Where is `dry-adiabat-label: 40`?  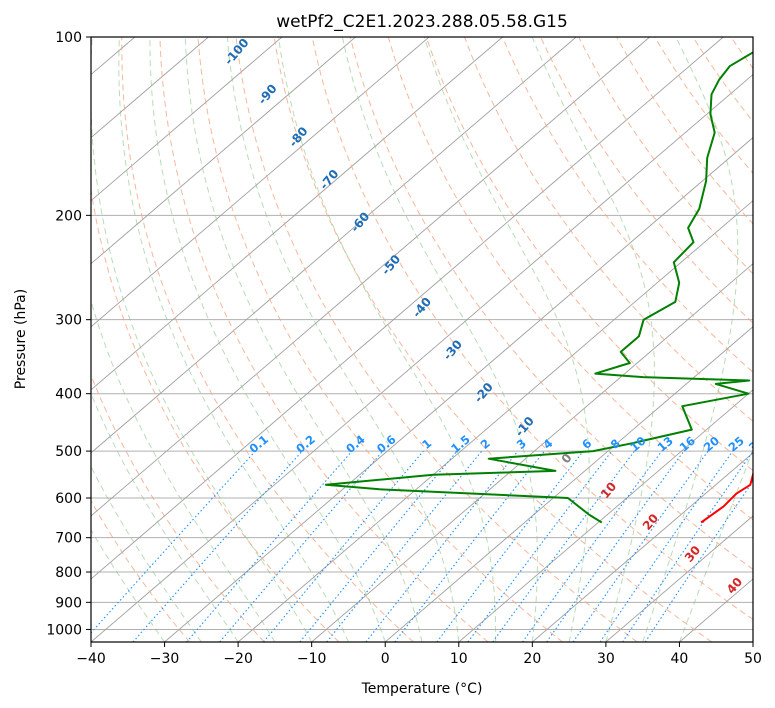
dry-adiabat-label: 40 is located at coordinates (734, 586).